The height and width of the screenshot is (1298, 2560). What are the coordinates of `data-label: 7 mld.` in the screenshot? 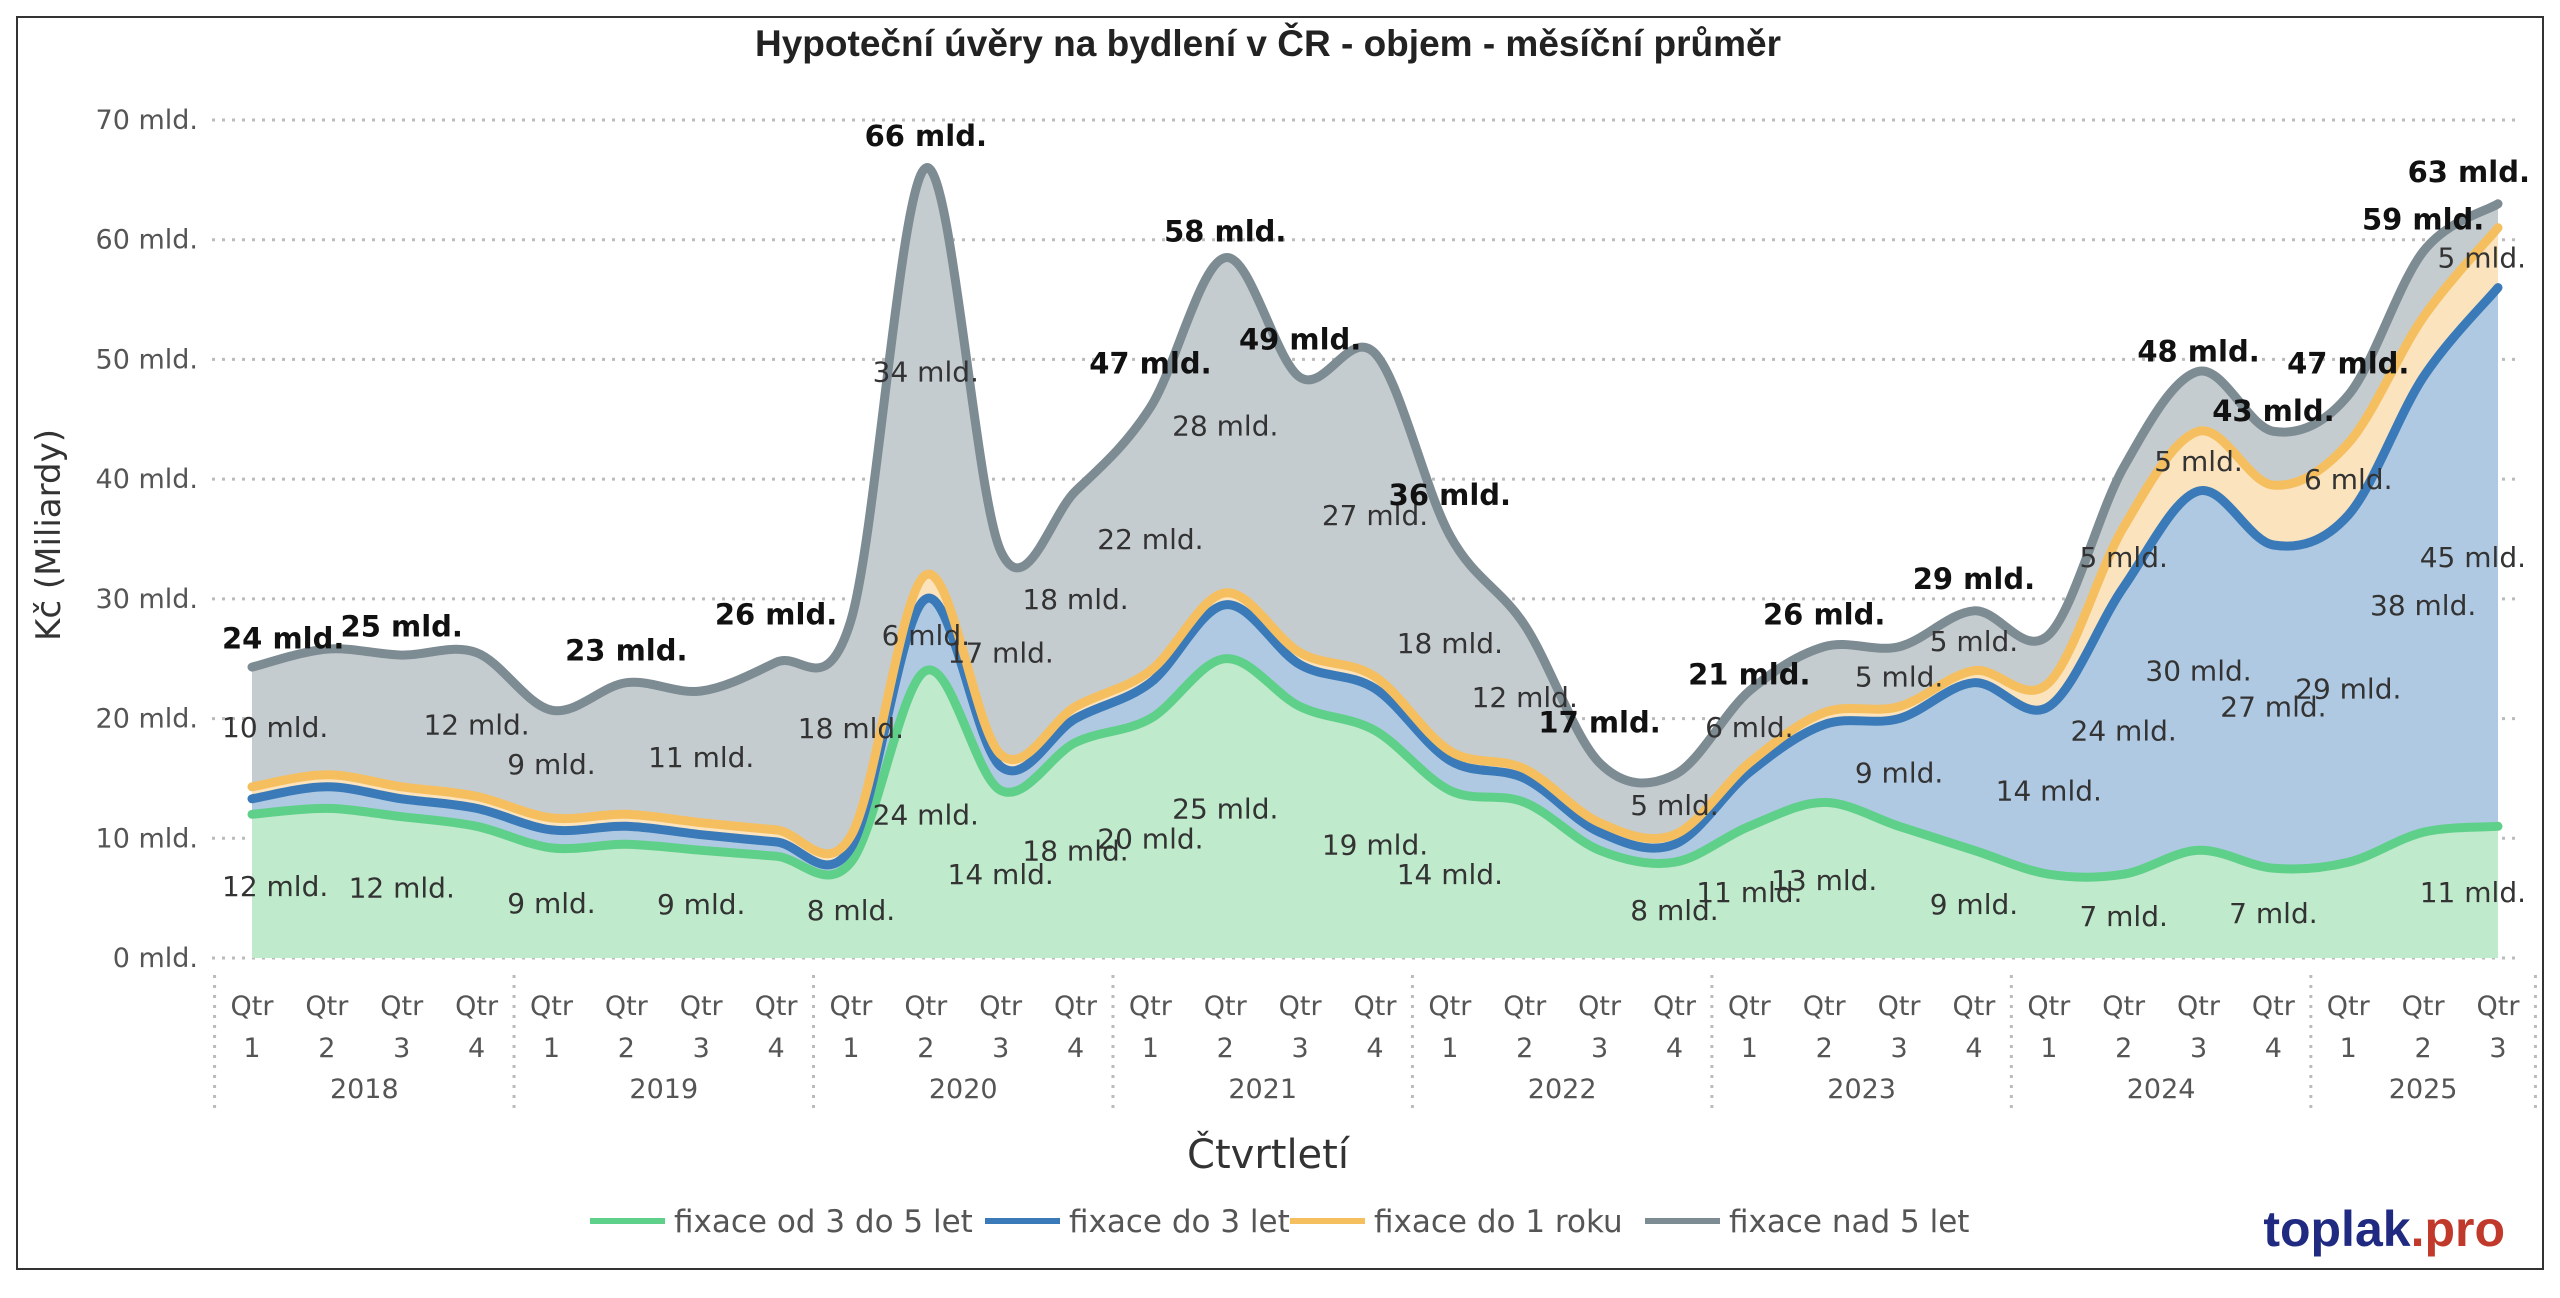 It's located at (2273, 913).